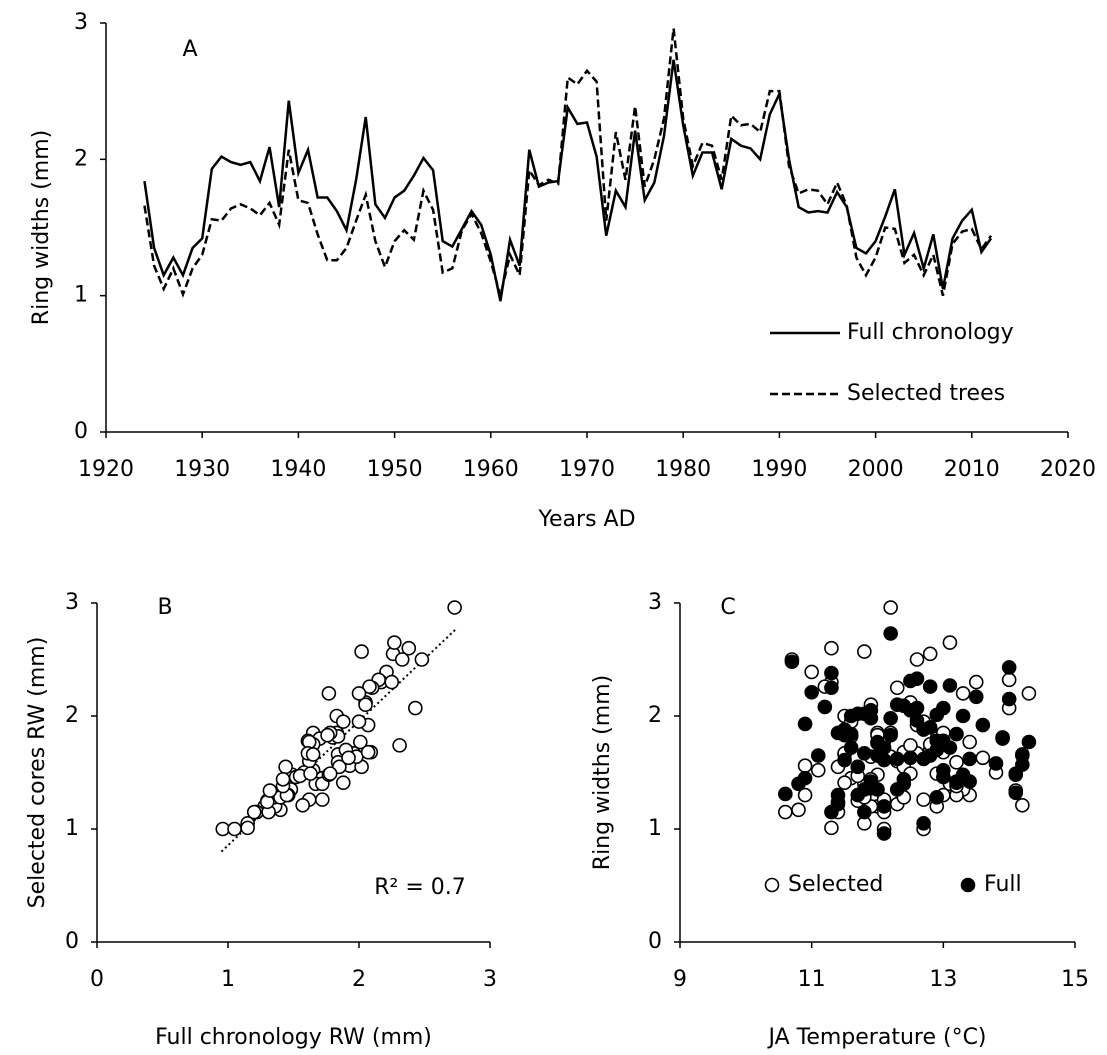 This screenshot has width=1107, height=1055. Describe the element at coordinates (1075, 979) in the screenshot. I see `x-tick-label: 15` at that location.